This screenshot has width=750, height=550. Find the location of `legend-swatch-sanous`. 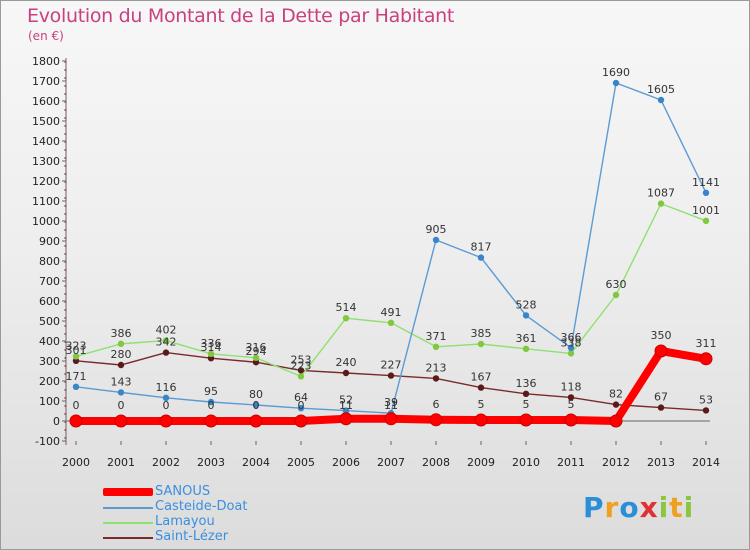

legend-swatch-sanous is located at coordinates (128, 492).